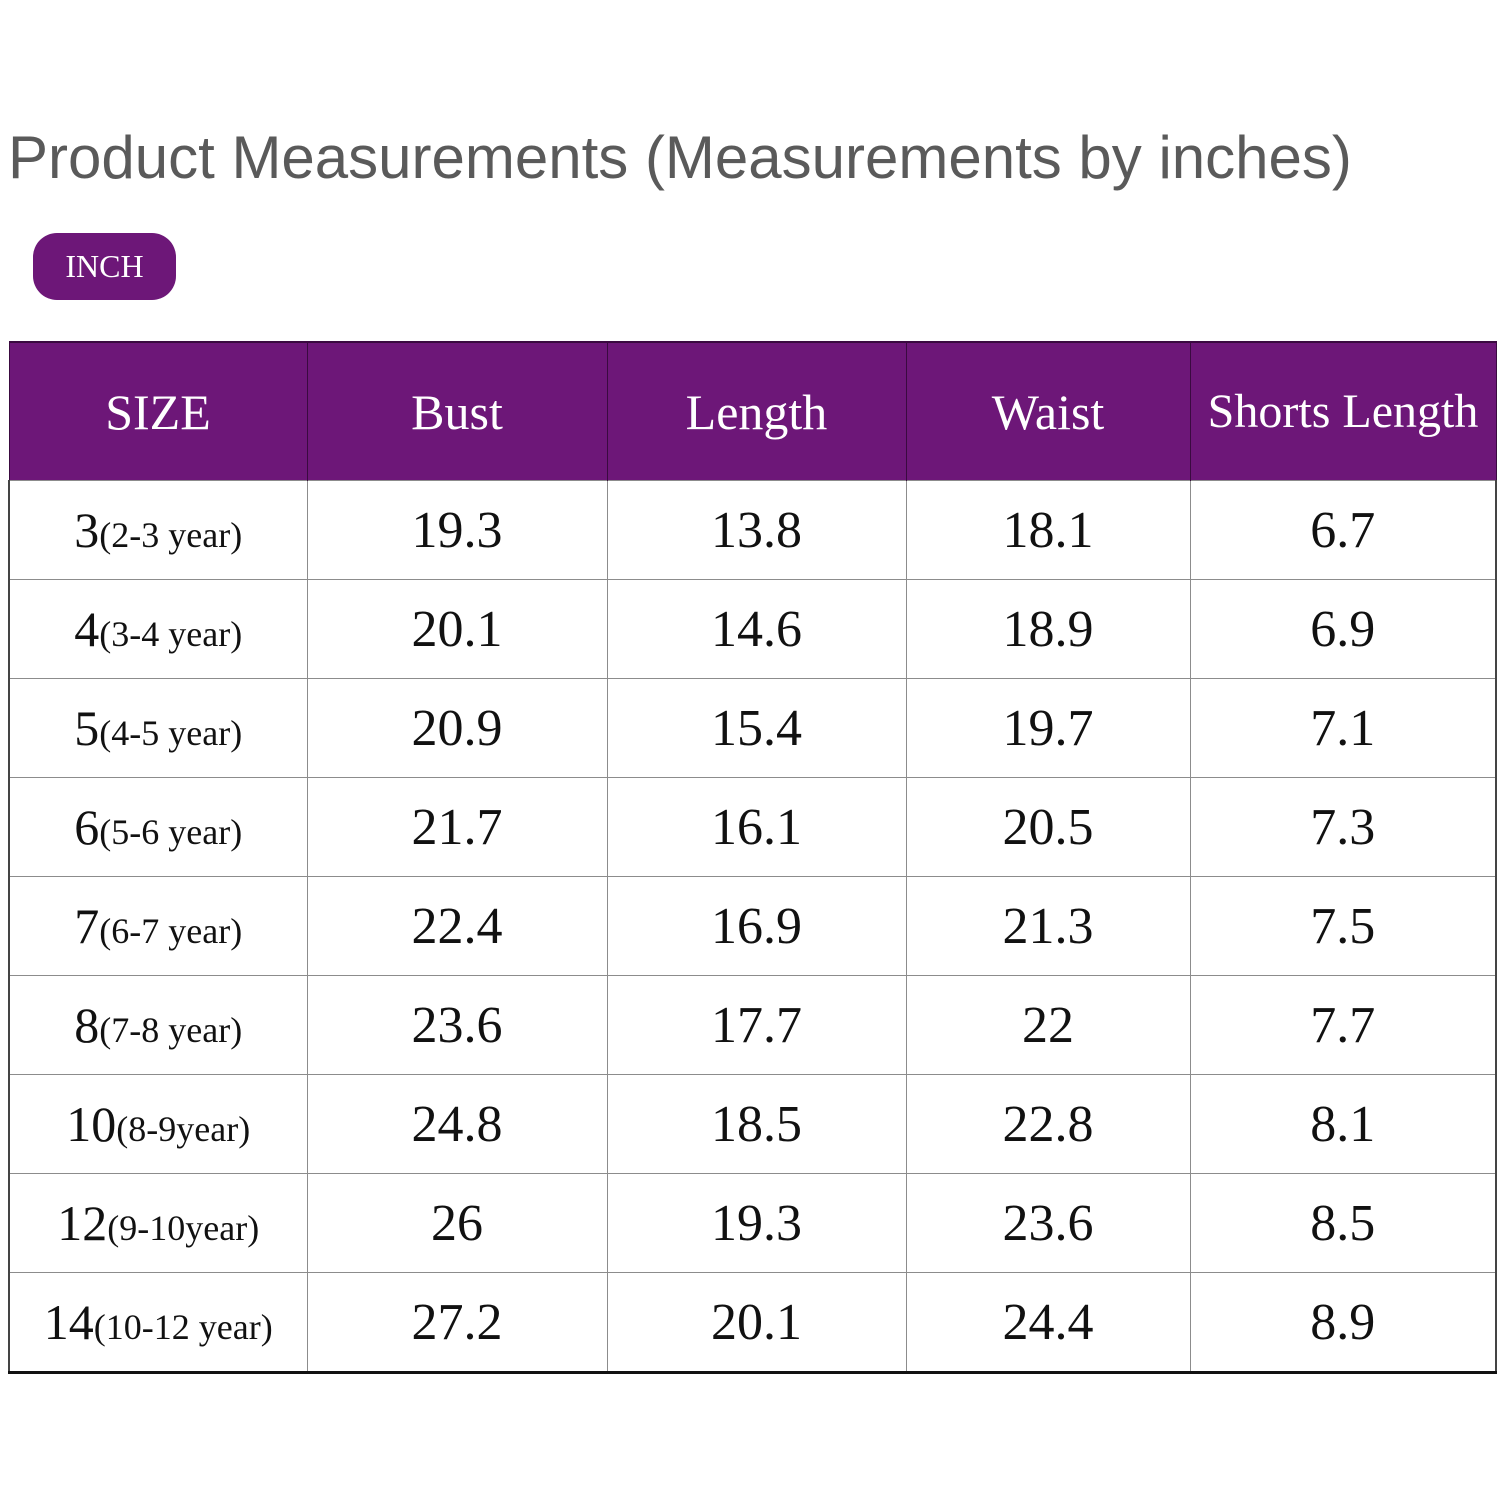 Image resolution: width=1500 pixels, height=1500 pixels. What do you see at coordinates (1343, 1124) in the screenshot?
I see `shorts-length-cell: 8.1` at bounding box center [1343, 1124].